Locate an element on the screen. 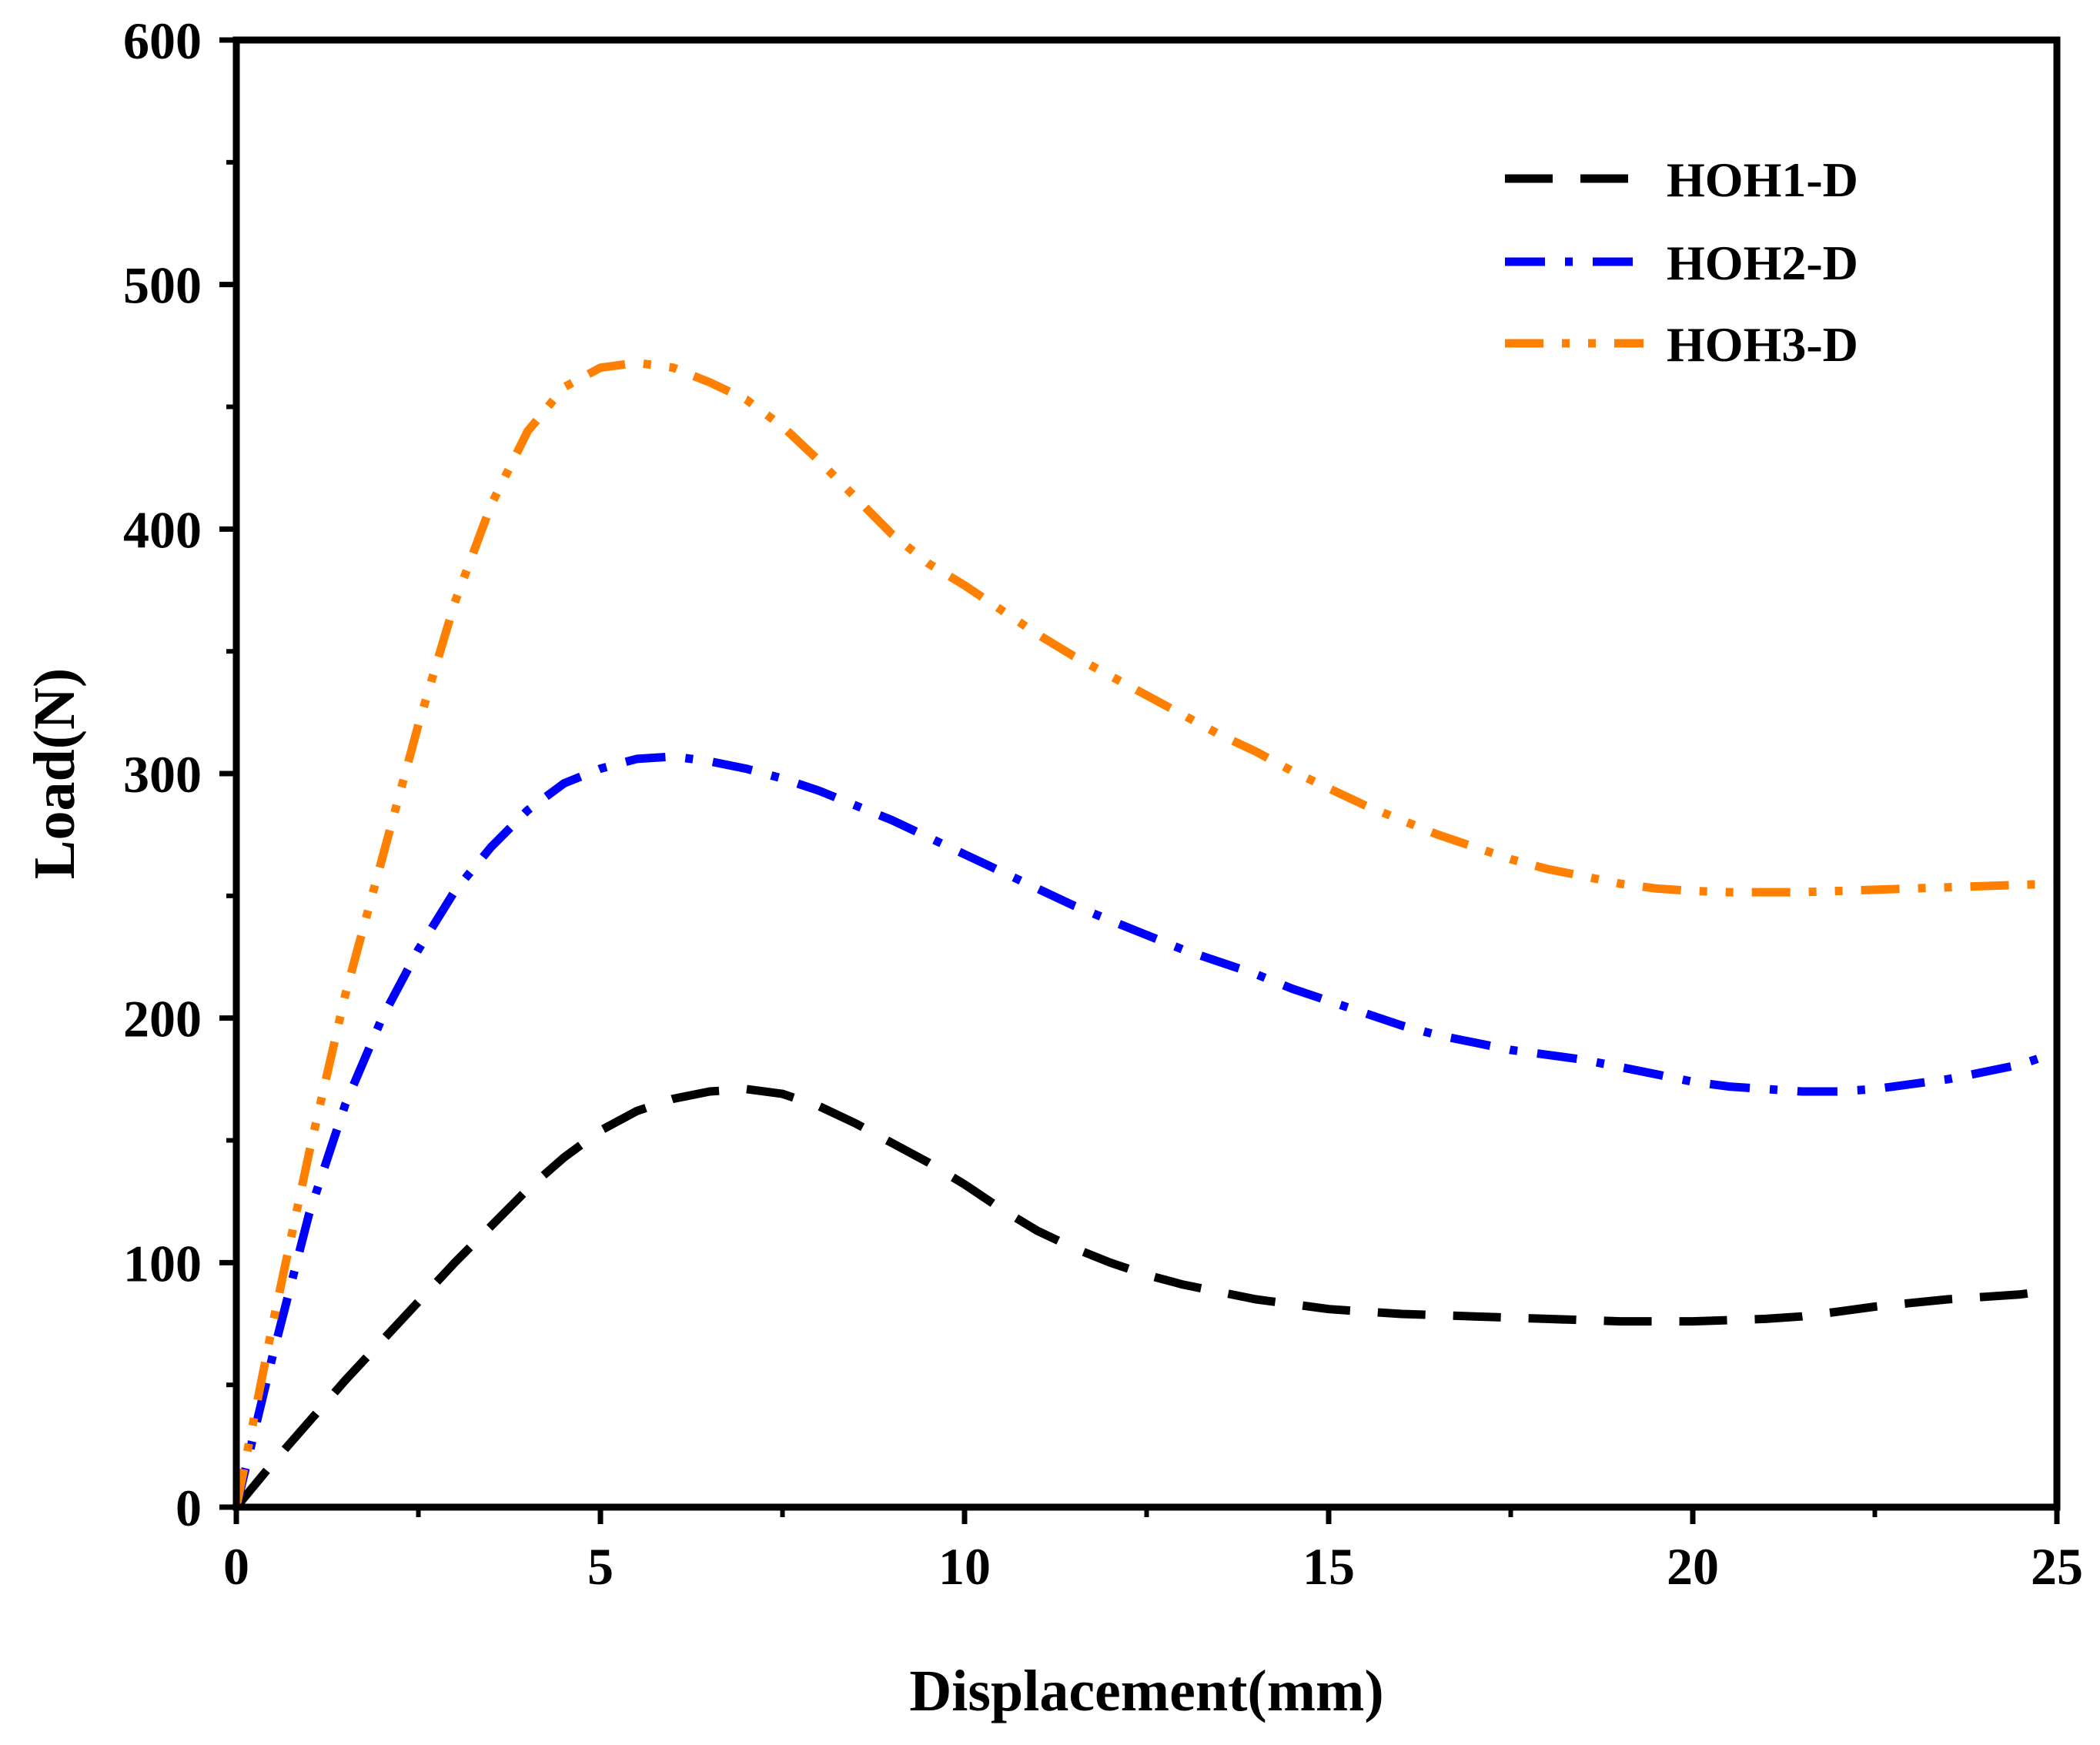  y-tick-label: 600 is located at coordinates (162, 41).